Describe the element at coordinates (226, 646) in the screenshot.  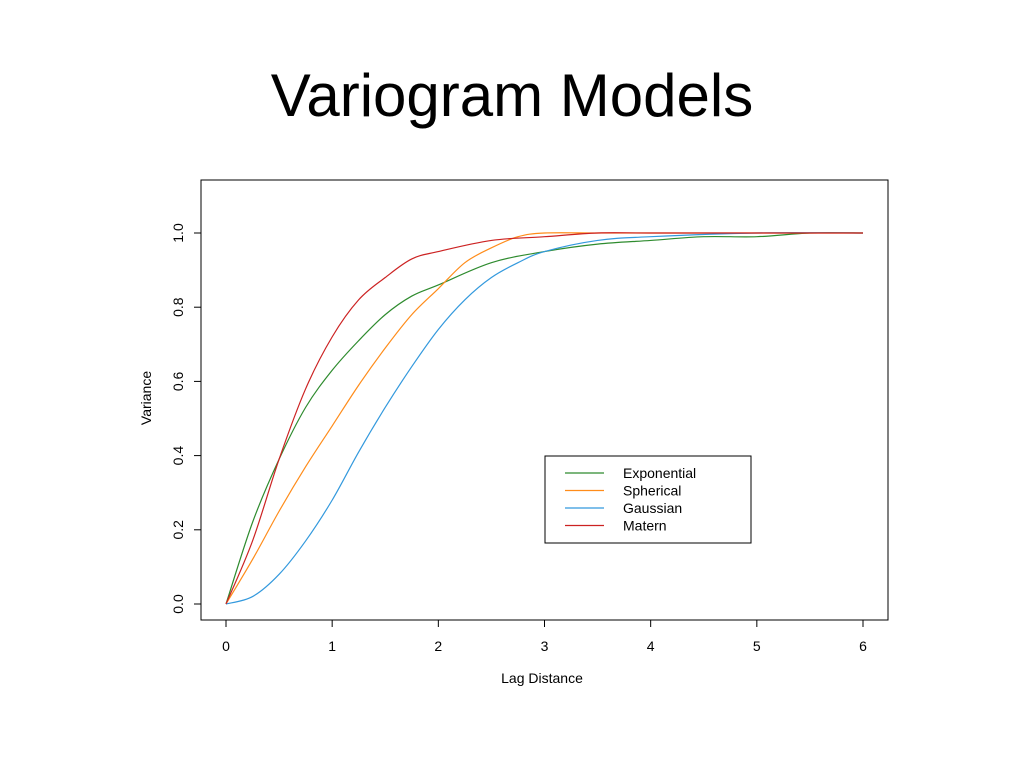
I see `x-tick-label: 0` at that location.